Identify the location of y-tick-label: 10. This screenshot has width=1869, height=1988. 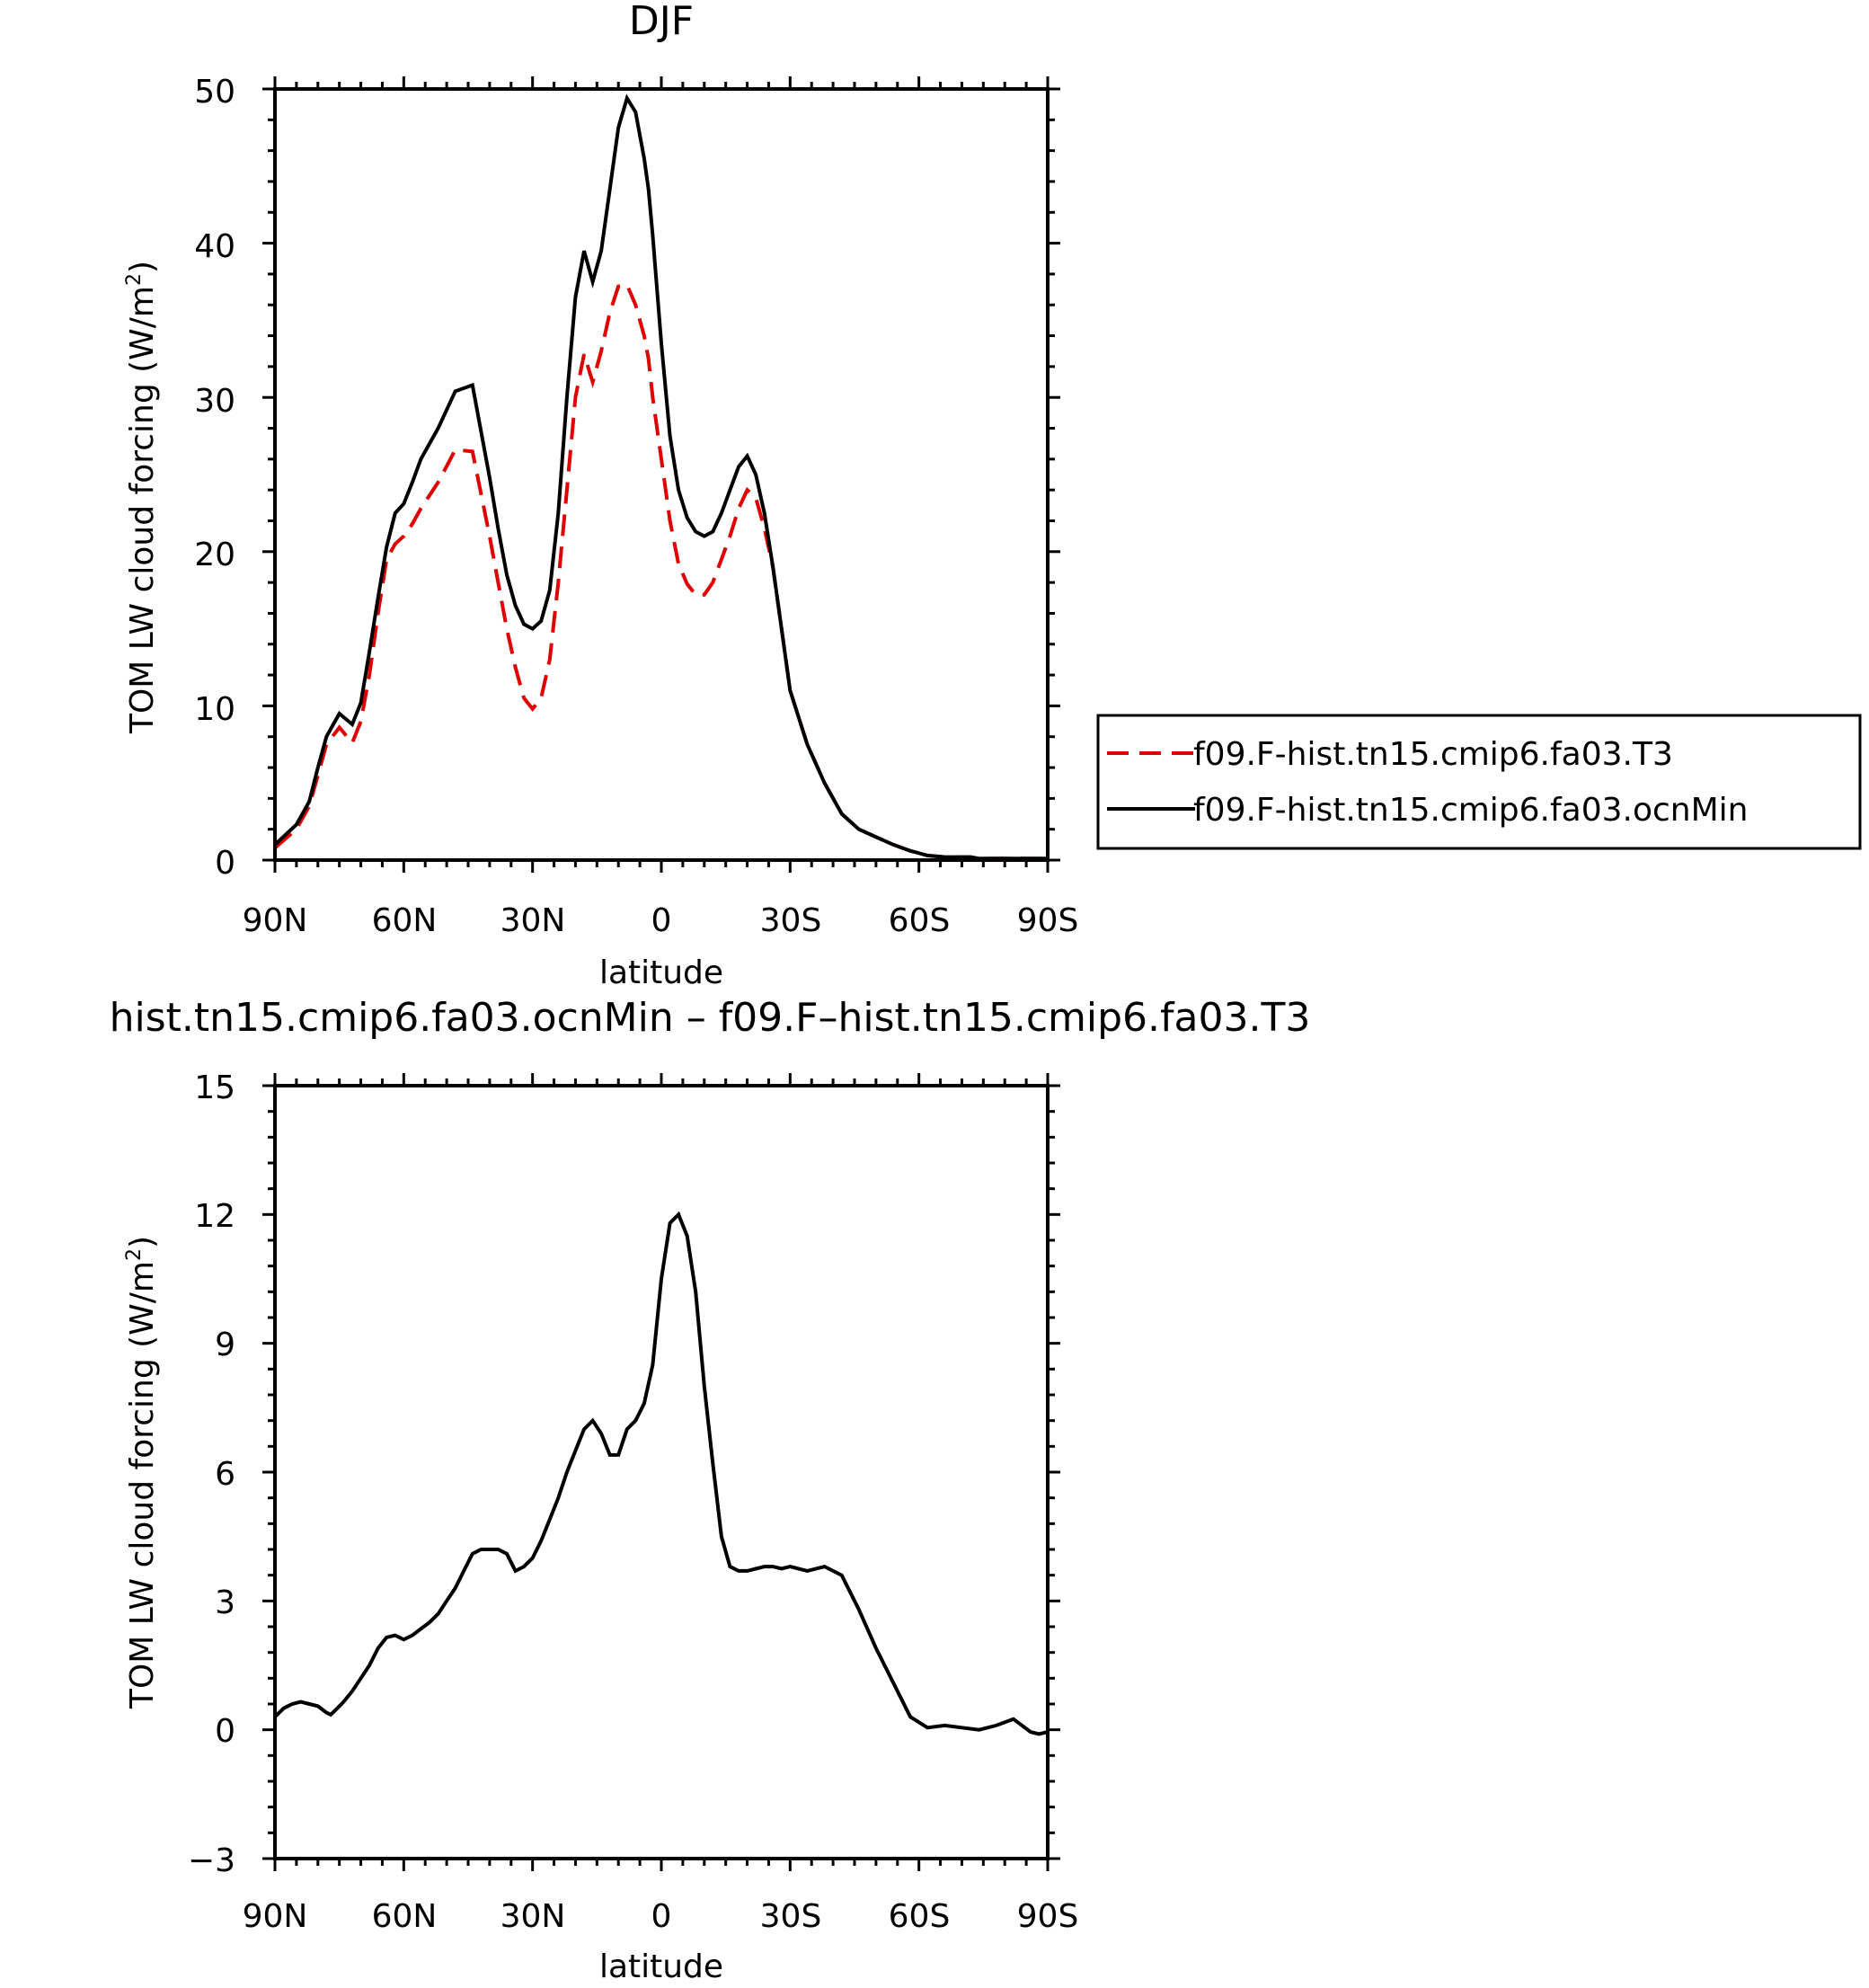
(215, 709).